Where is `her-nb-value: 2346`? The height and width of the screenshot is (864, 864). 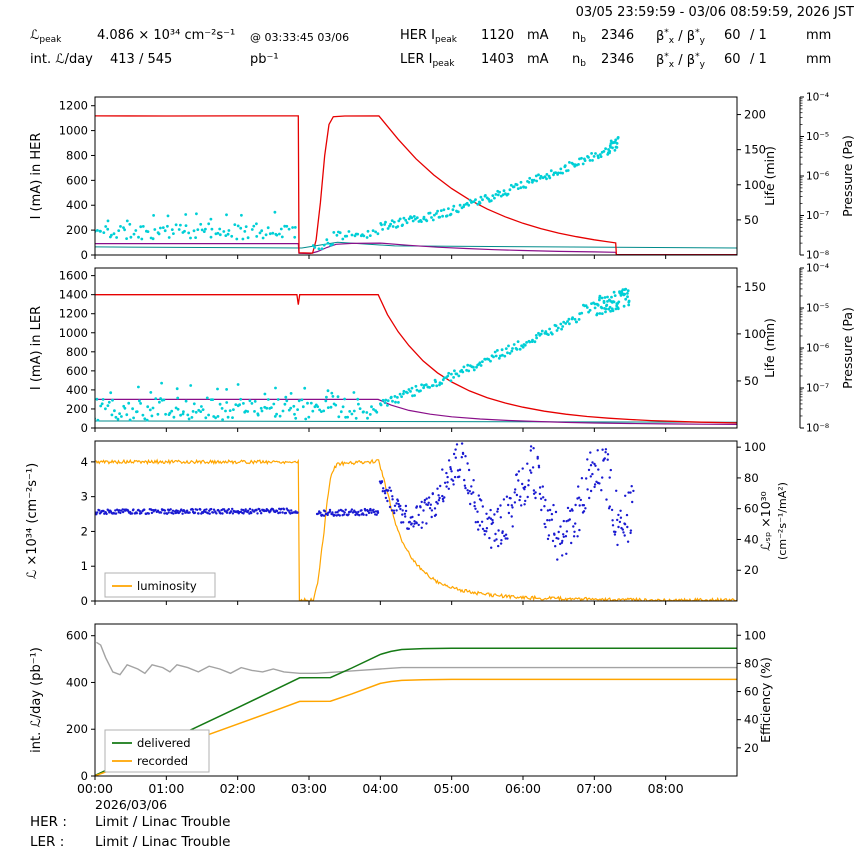 her-nb-value: 2346 is located at coordinates (618, 35).